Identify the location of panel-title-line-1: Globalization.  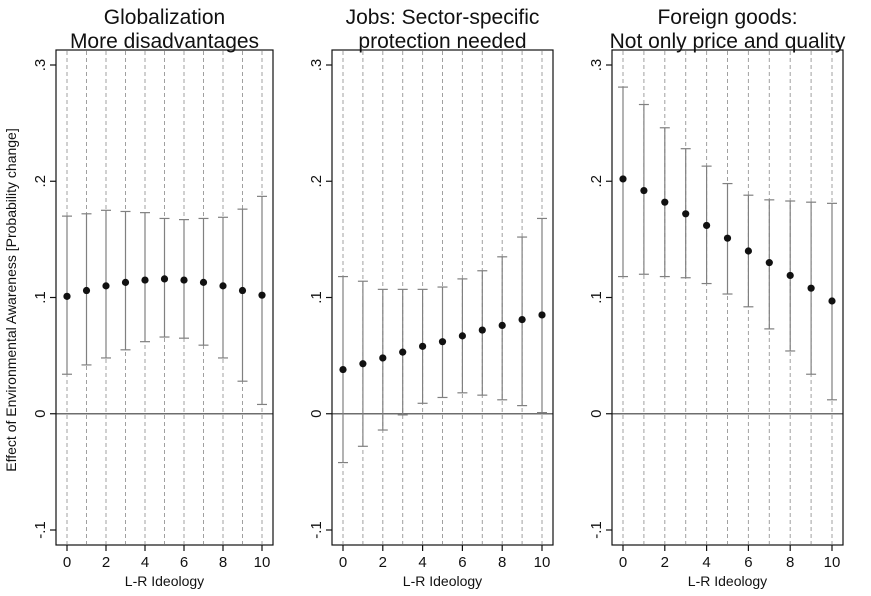
(164, 17).